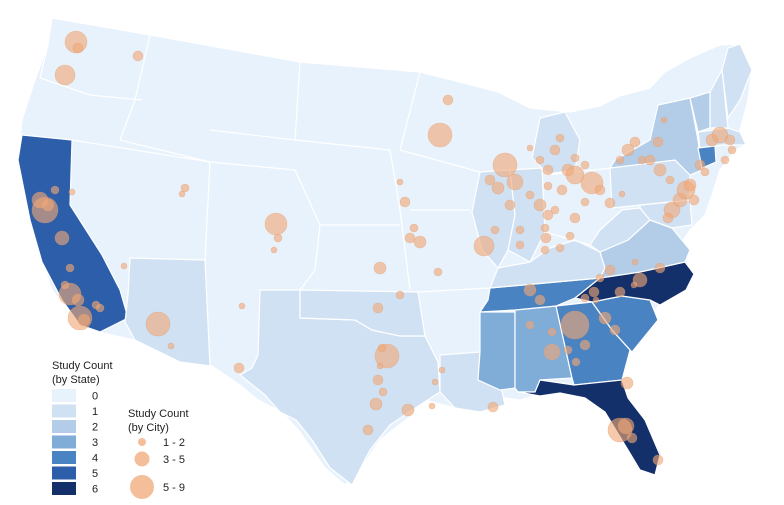 The height and width of the screenshot is (505, 784). I want to click on state-legend-label: 3, so click(95, 443).